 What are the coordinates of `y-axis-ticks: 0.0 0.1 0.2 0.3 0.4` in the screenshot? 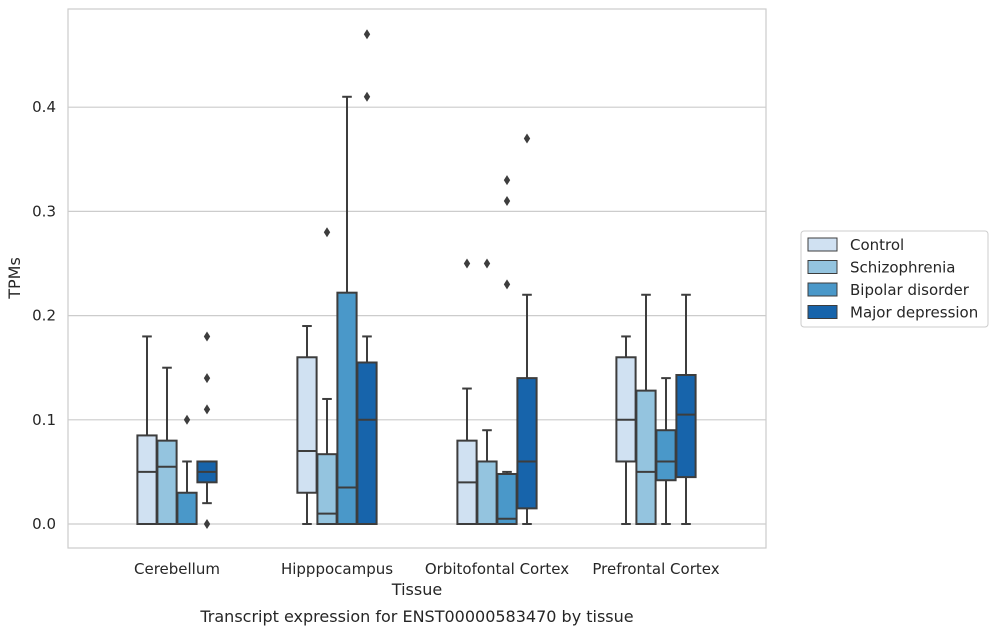 It's located at (44, 315).